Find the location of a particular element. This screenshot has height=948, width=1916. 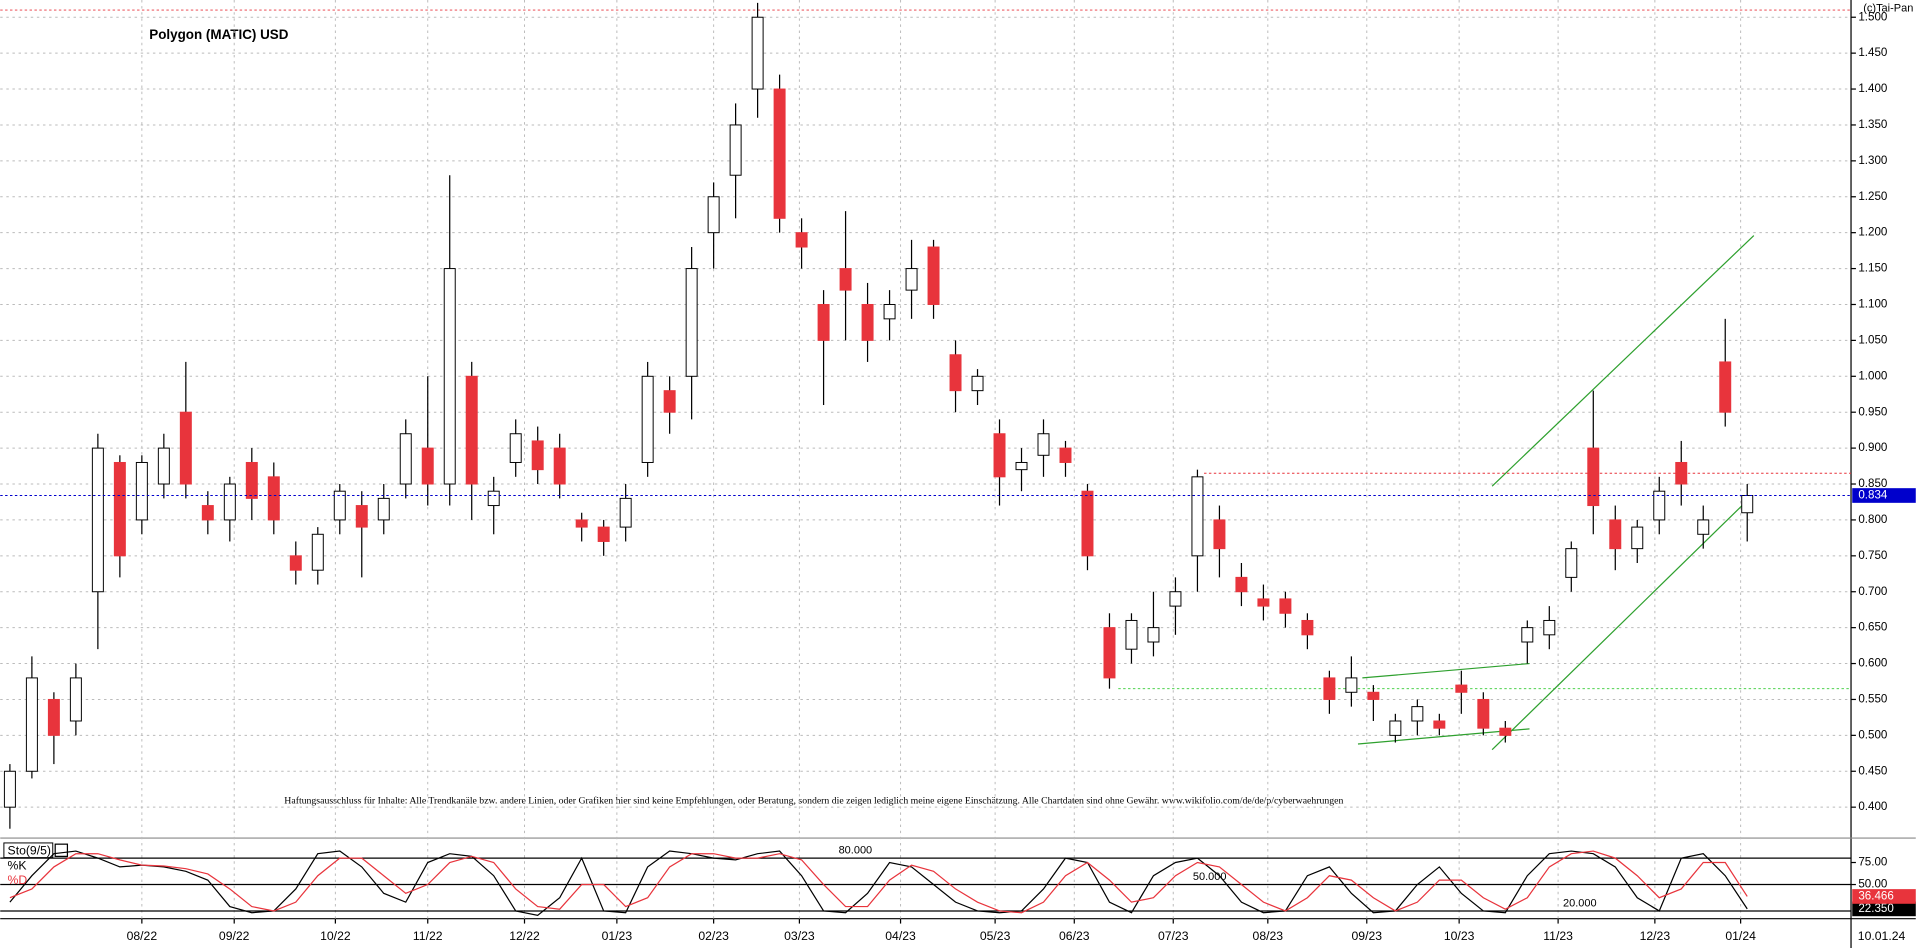

y-tick-label: 0.650 is located at coordinates (1872, 627).